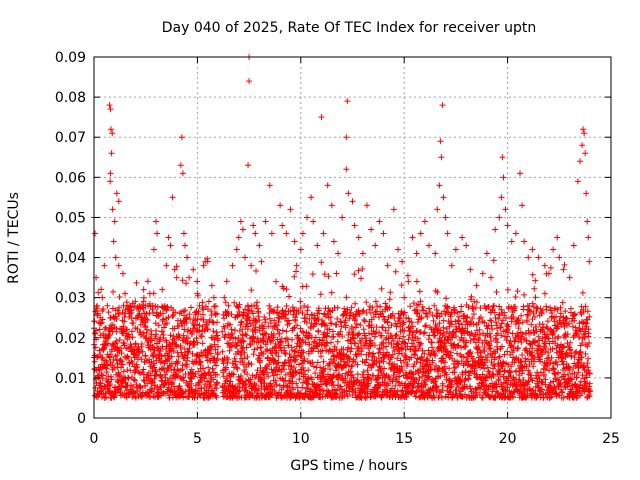 Image resolution: width=640 pixels, height=480 pixels. I want to click on y-tick-label: 0, so click(81, 419).